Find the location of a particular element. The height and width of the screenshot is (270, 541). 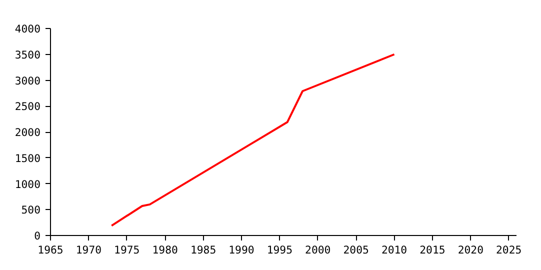

x-tick-label: 2020 is located at coordinates (471, 250).